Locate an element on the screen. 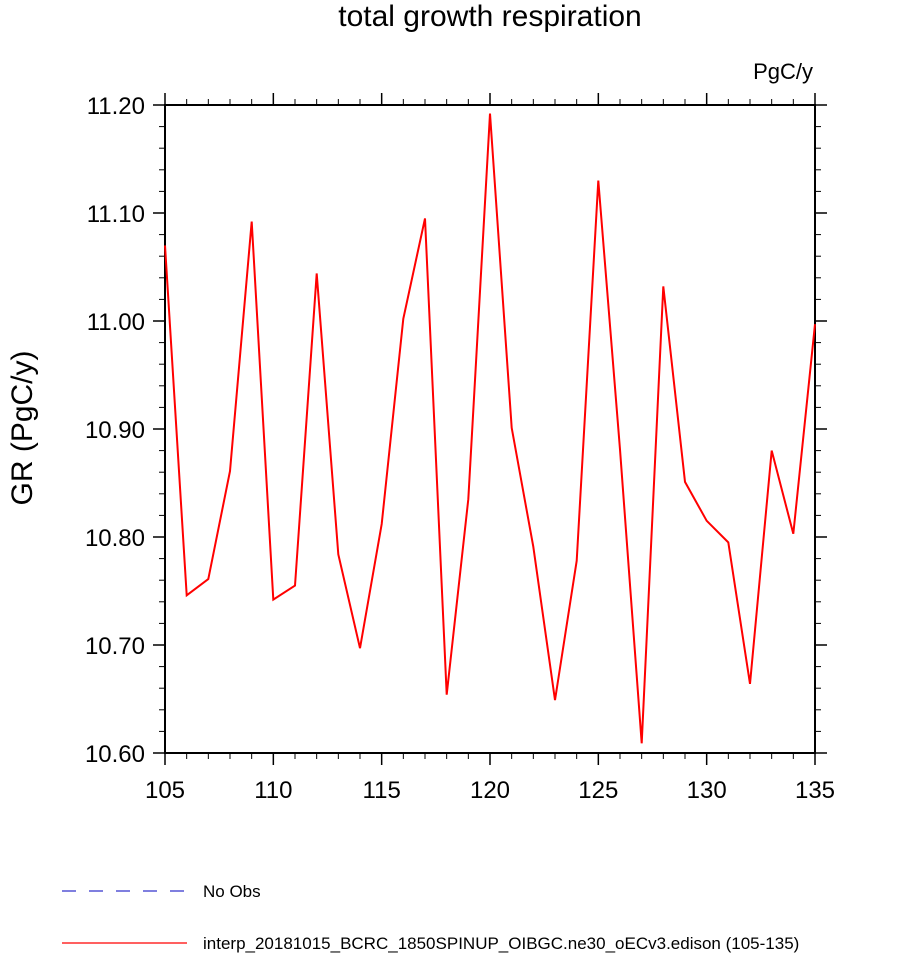 The image size is (913, 957). x-tick-label: 120 is located at coordinates (490, 790).